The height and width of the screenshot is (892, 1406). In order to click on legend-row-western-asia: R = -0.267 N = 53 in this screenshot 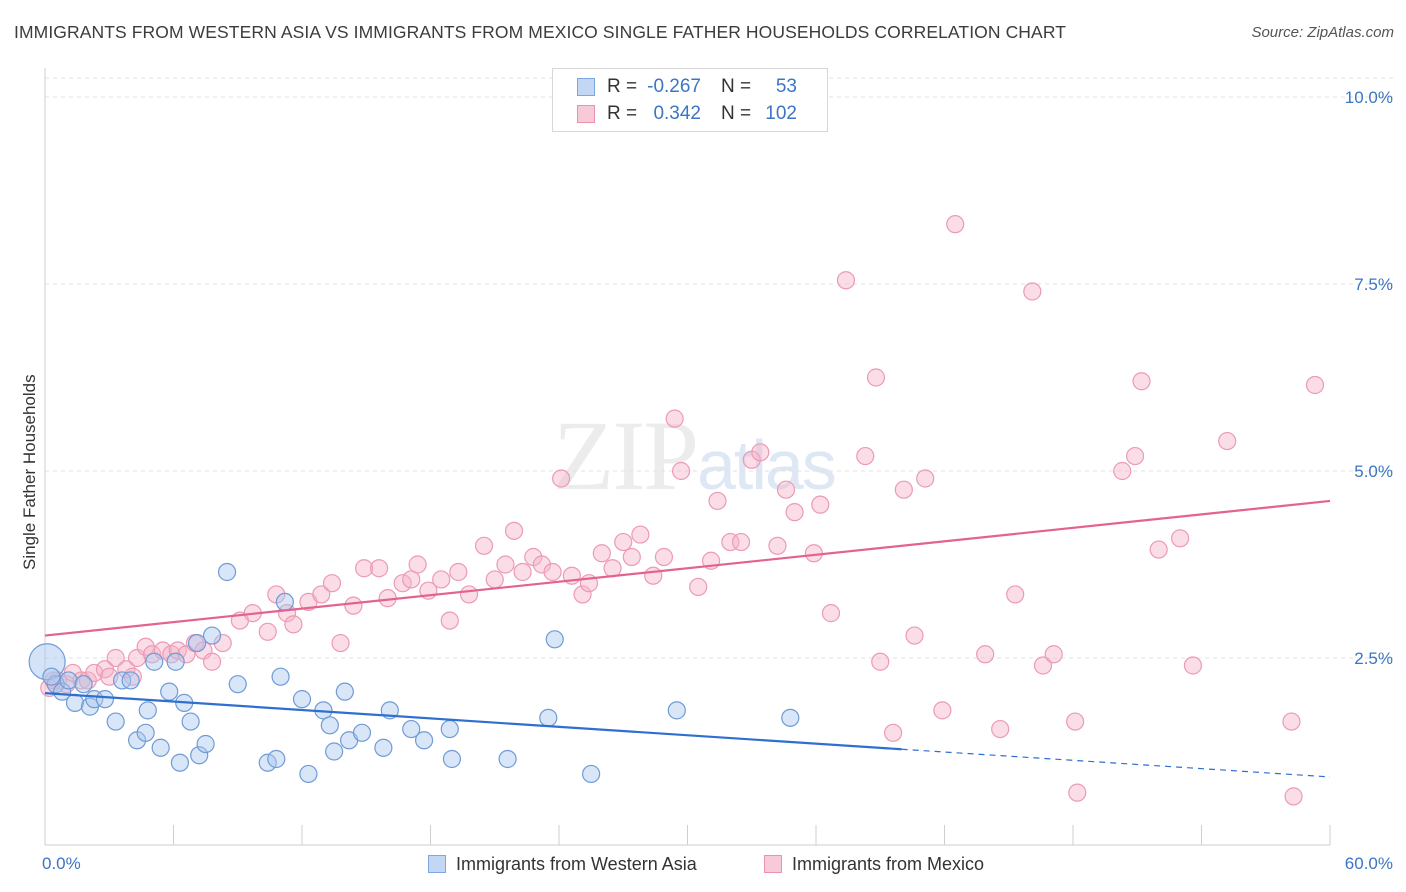, I will do `click(687, 87)`.